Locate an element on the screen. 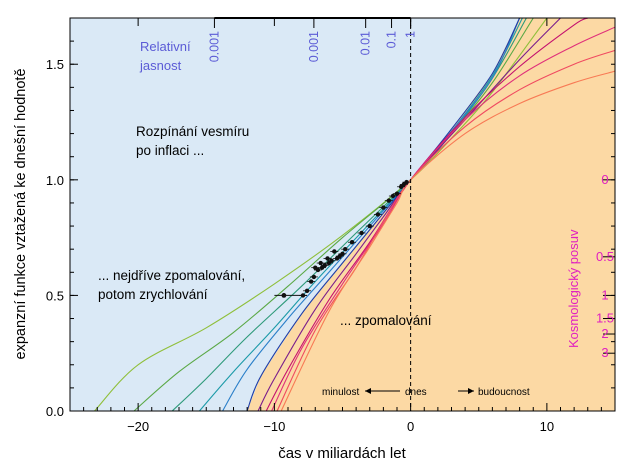  brightness-title-line2: jasnost is located at coordinates (160, 65).